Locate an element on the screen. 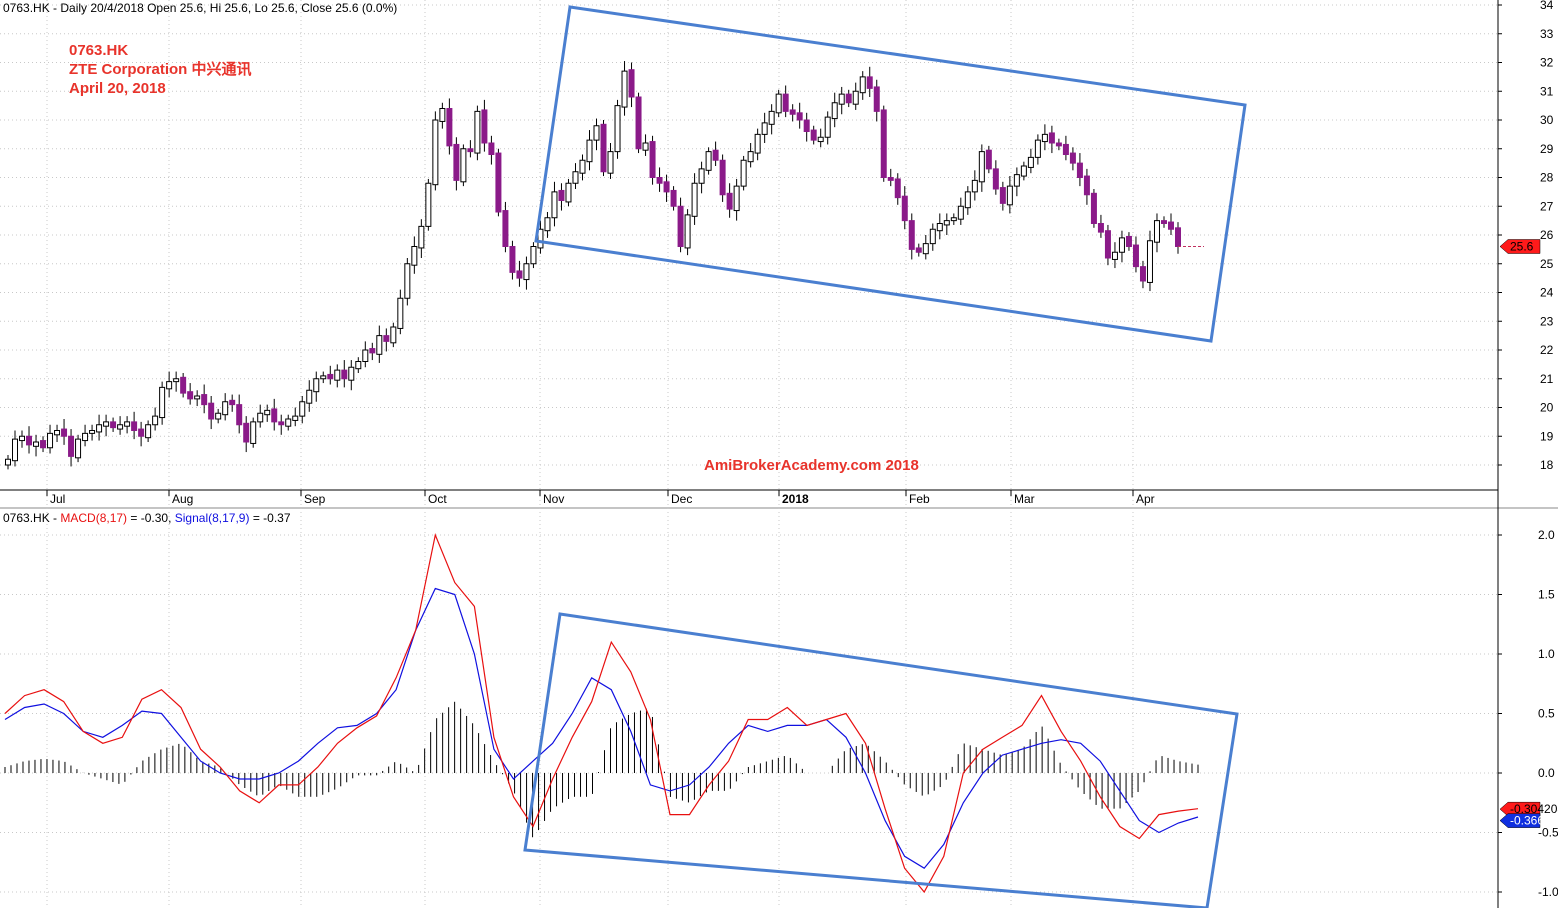  macd-tick-label: 1.5 is located at coordinates (1546, 595).